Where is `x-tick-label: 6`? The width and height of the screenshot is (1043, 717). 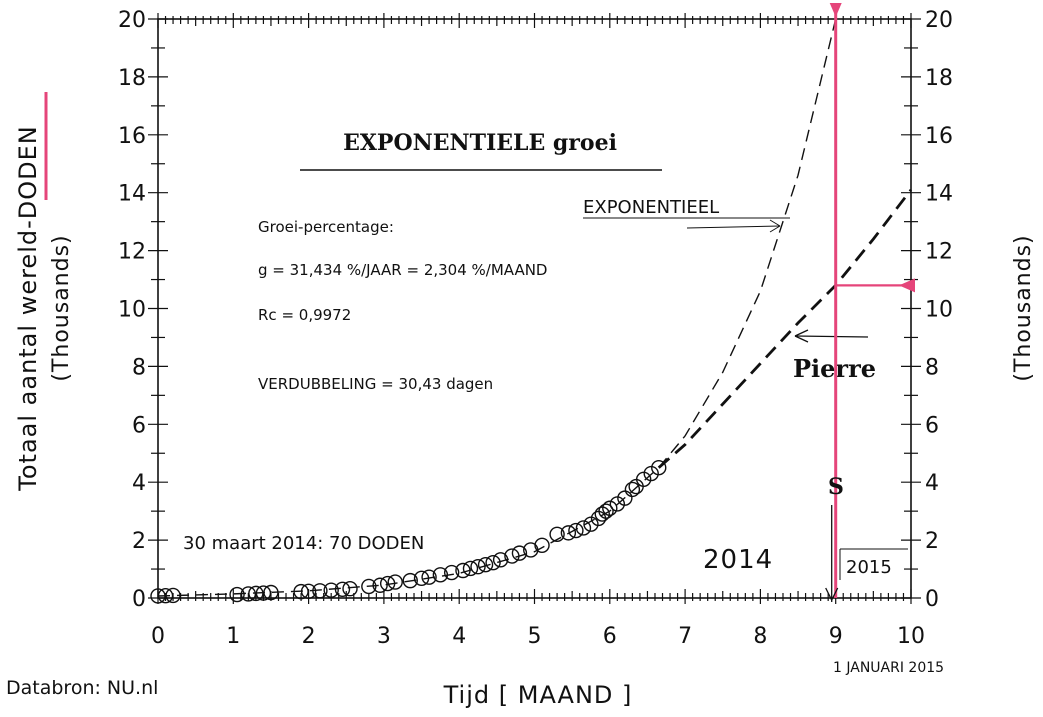
x-tick-label: 6 is located at coordinates (610, 636).